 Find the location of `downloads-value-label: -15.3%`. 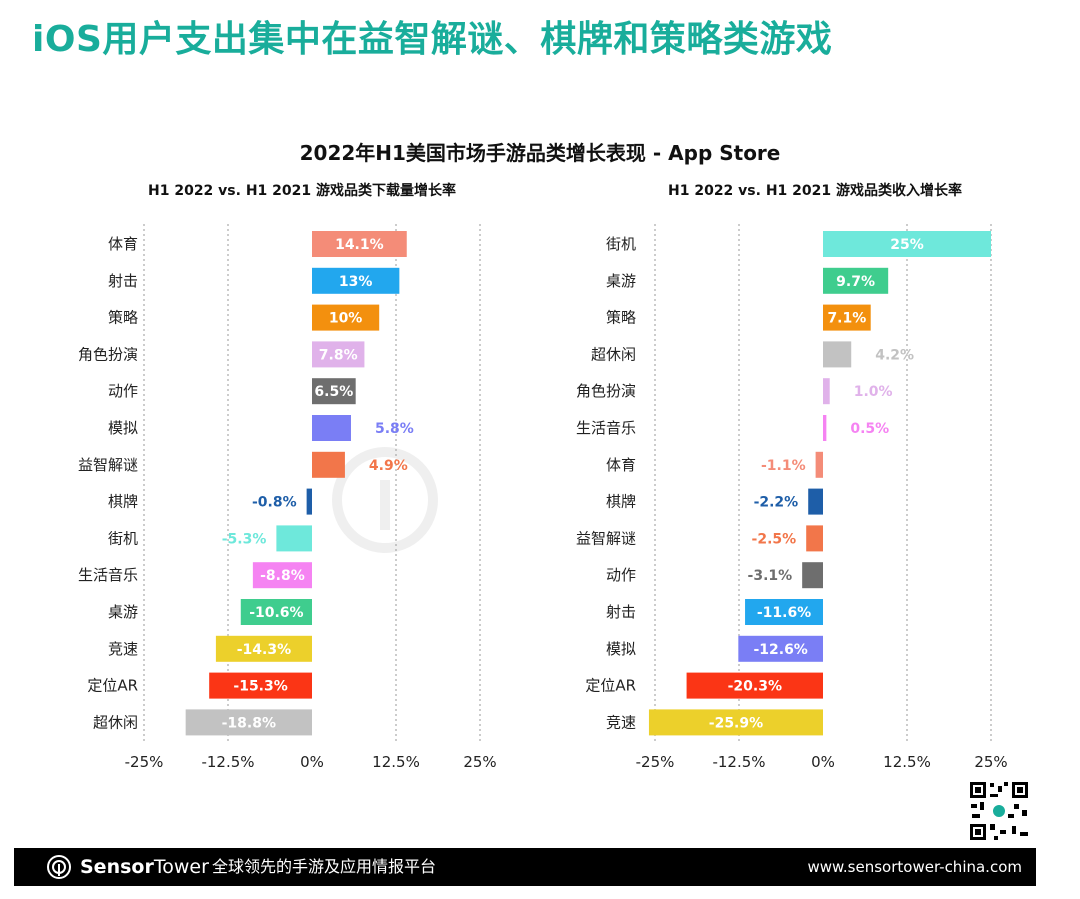

downloads-value-label: -15.3% is located at coordinates (260, 687).